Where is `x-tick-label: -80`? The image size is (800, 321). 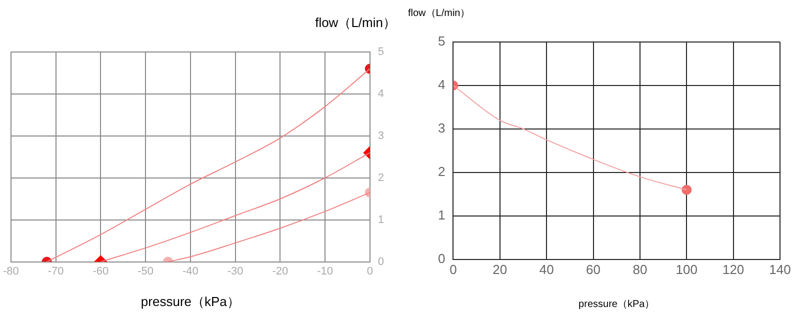
x-tick-label: -80 is located at coordinates (10, 271).